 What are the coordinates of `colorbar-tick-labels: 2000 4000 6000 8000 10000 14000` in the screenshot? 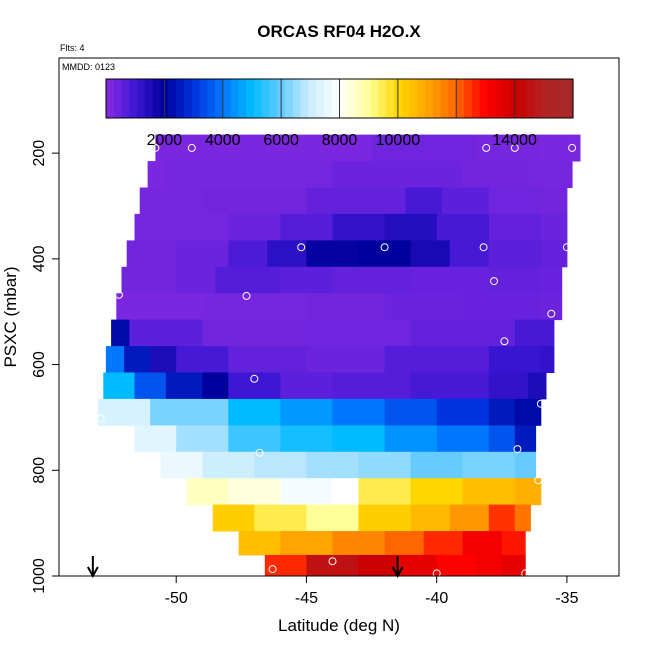 It's located at (342, 140).